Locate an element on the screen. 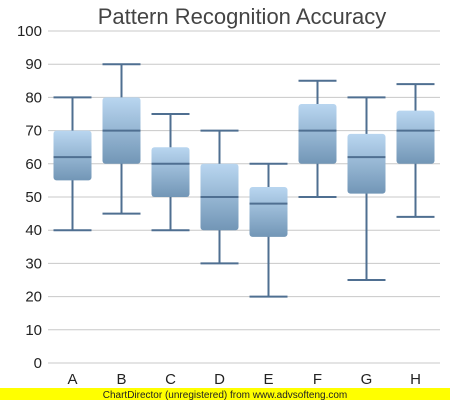  x-category-label: B is located at coordinates (121, 379).